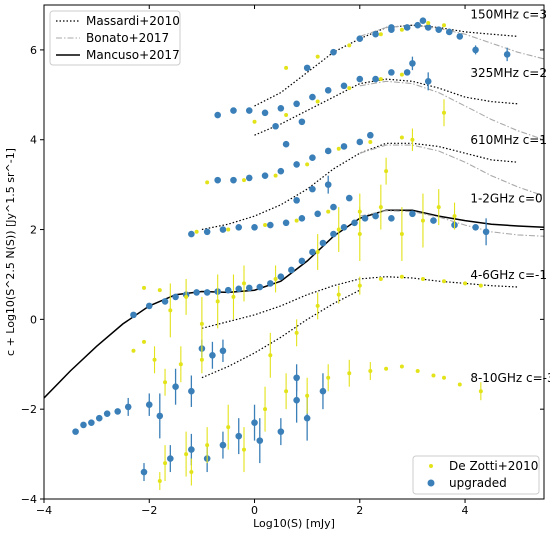 This screenshot has height=536, width=550. I want to click on band-label-2: 610MHz c=1, so click(508, 140).